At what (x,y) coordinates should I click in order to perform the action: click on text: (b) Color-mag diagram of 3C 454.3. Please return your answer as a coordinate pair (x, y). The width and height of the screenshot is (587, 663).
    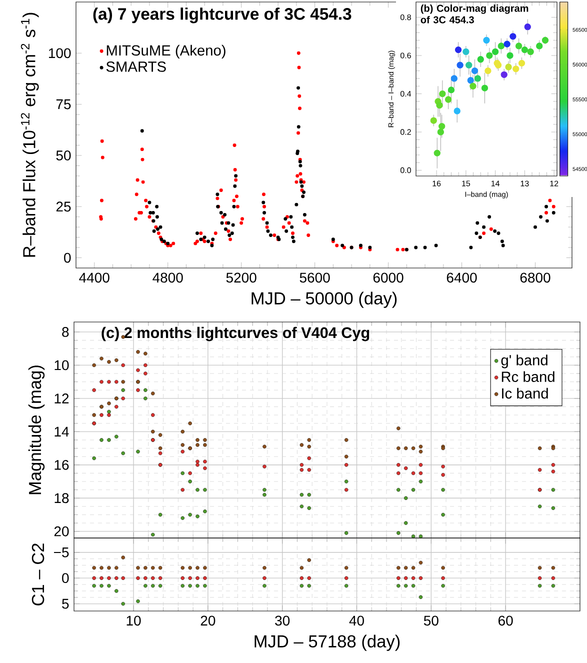
    Looking at the image, I should click on (474, 14).